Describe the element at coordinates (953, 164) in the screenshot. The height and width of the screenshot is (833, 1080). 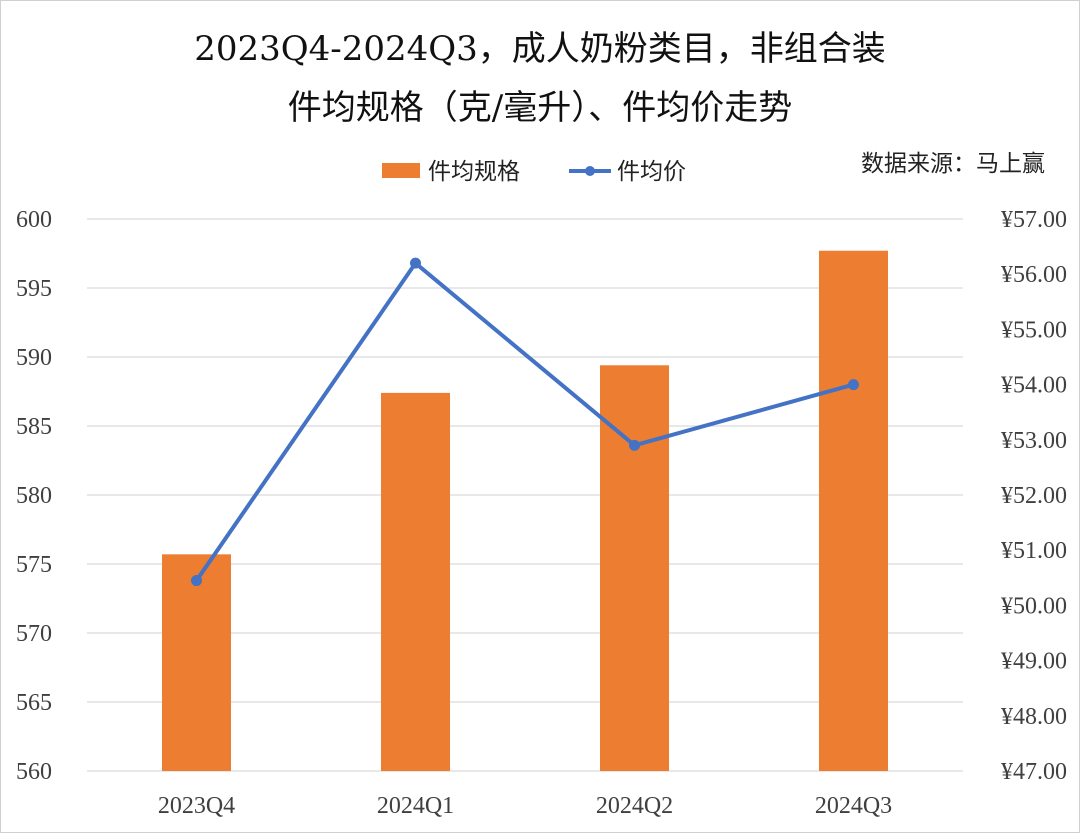
I see `source-note: 数据来源：马上赢` at that location.